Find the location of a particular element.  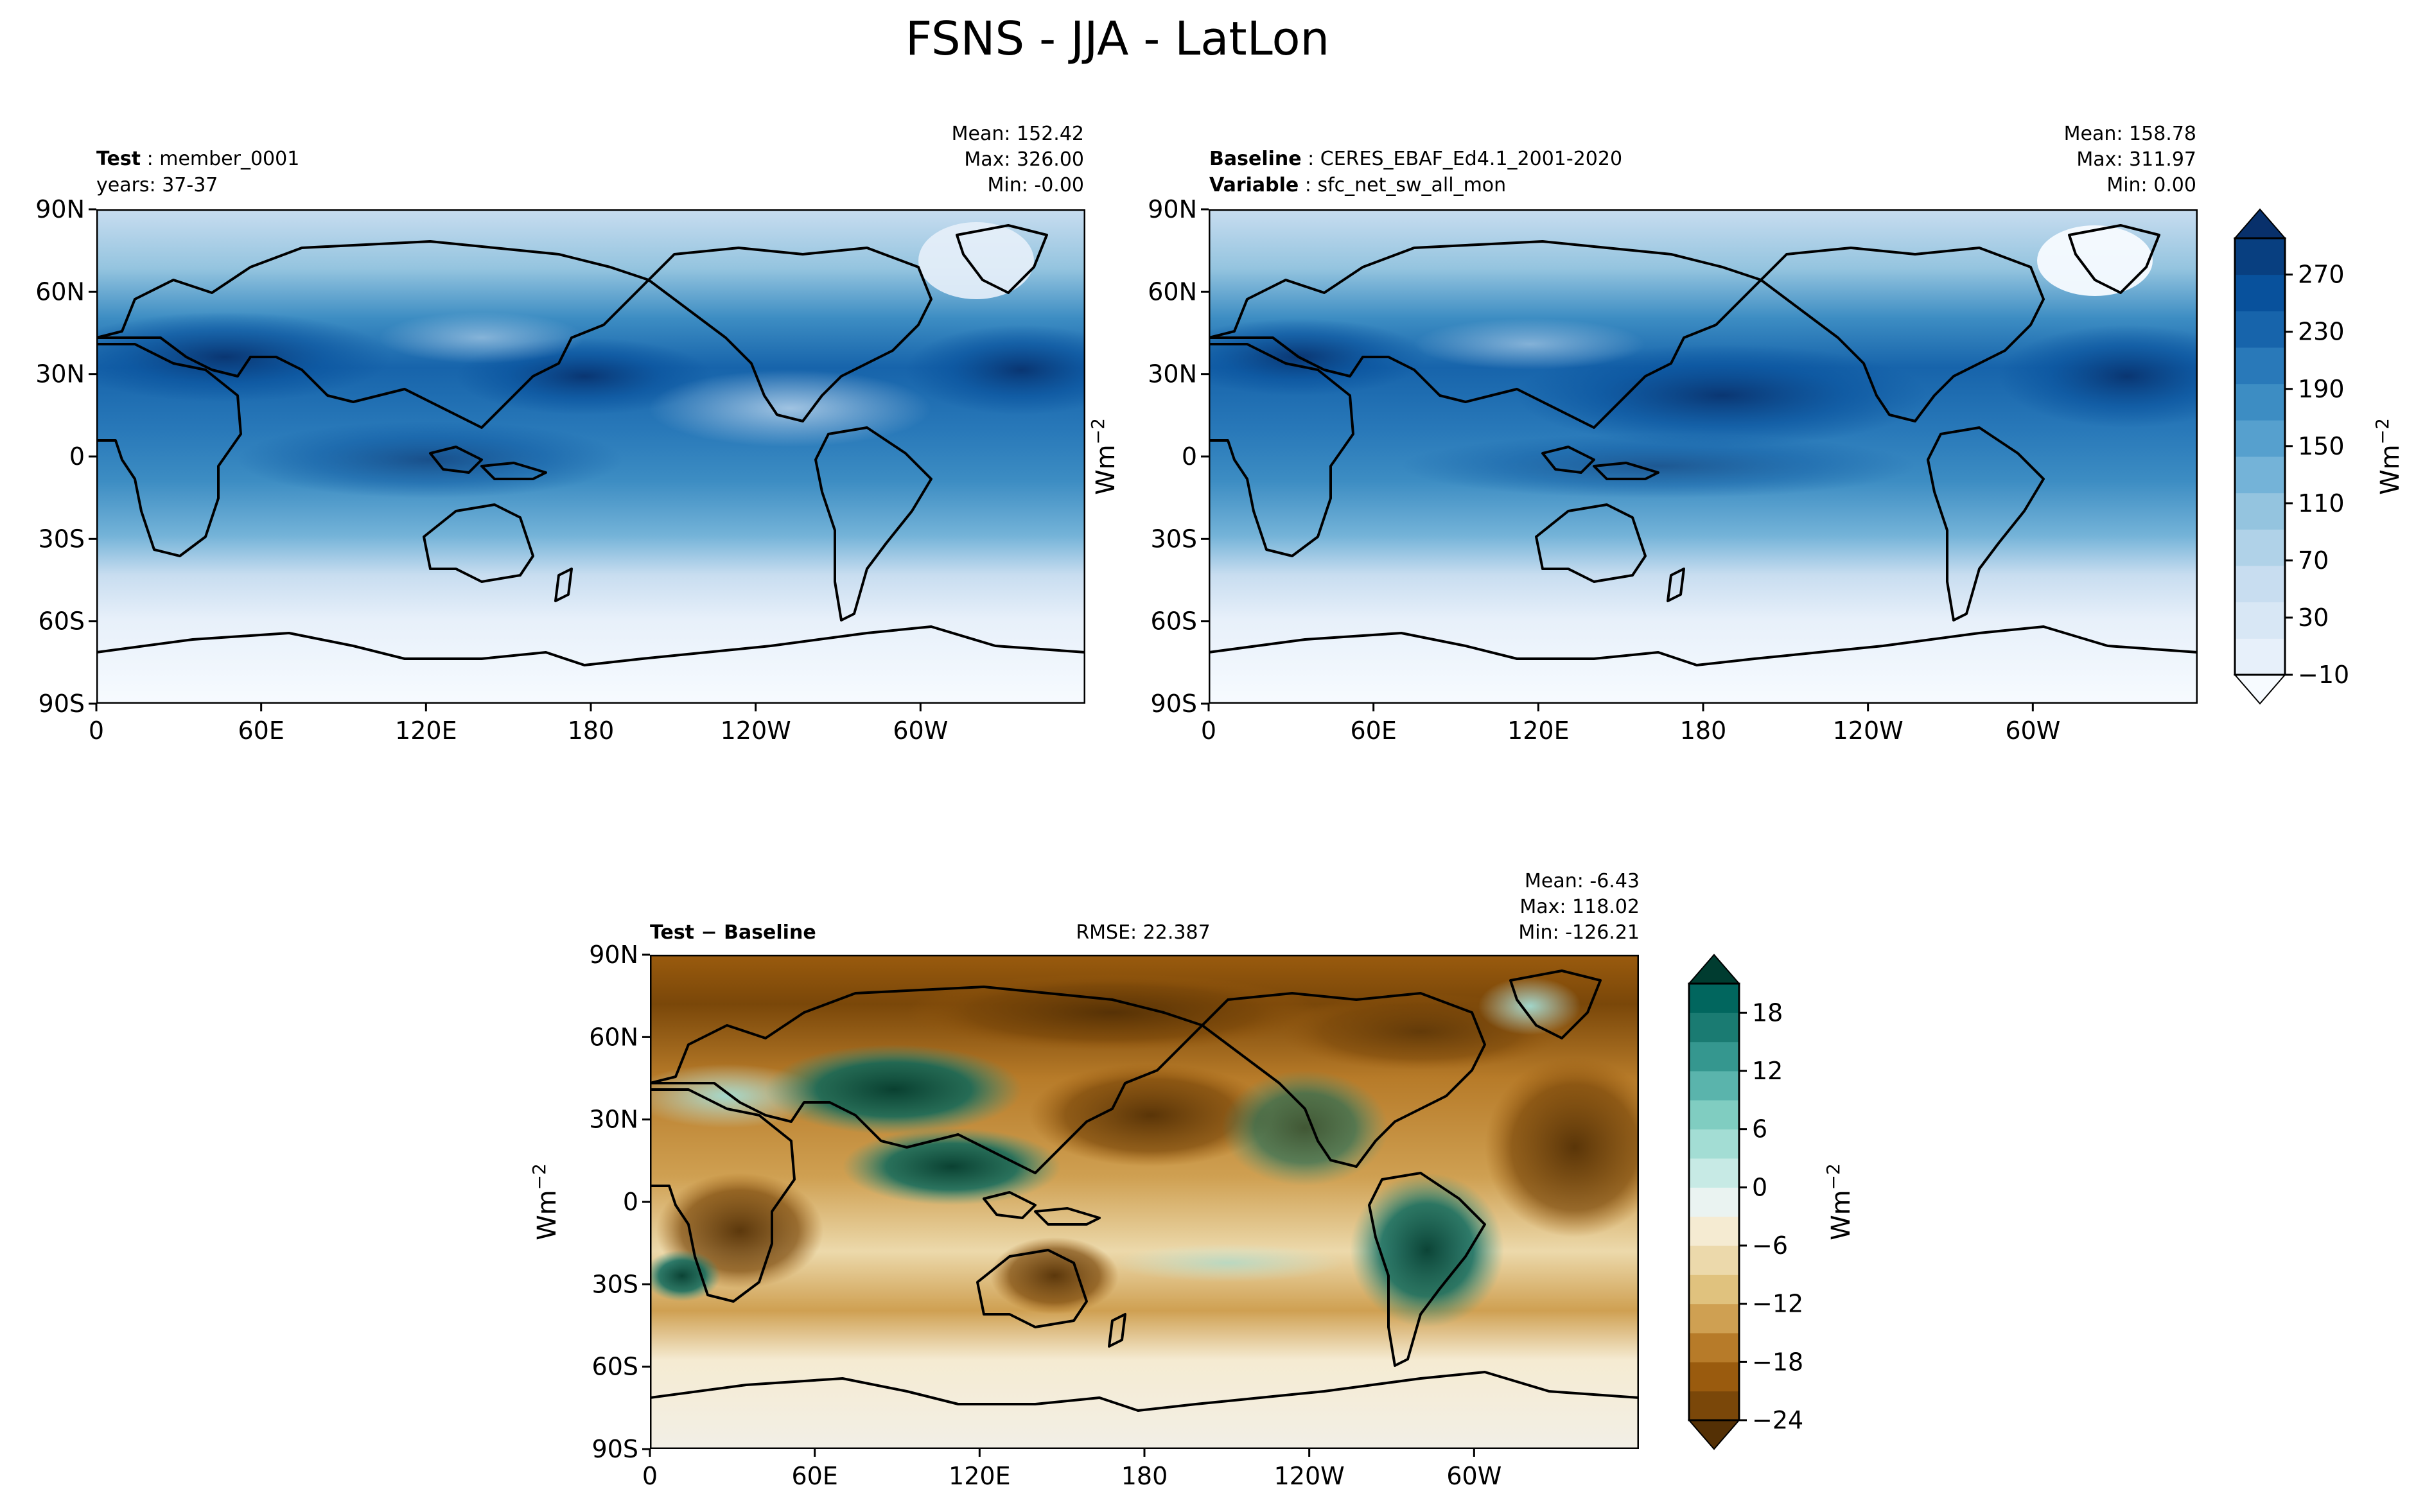

top-cb-tick-label: 150 is located at coordinates (2321, 446).